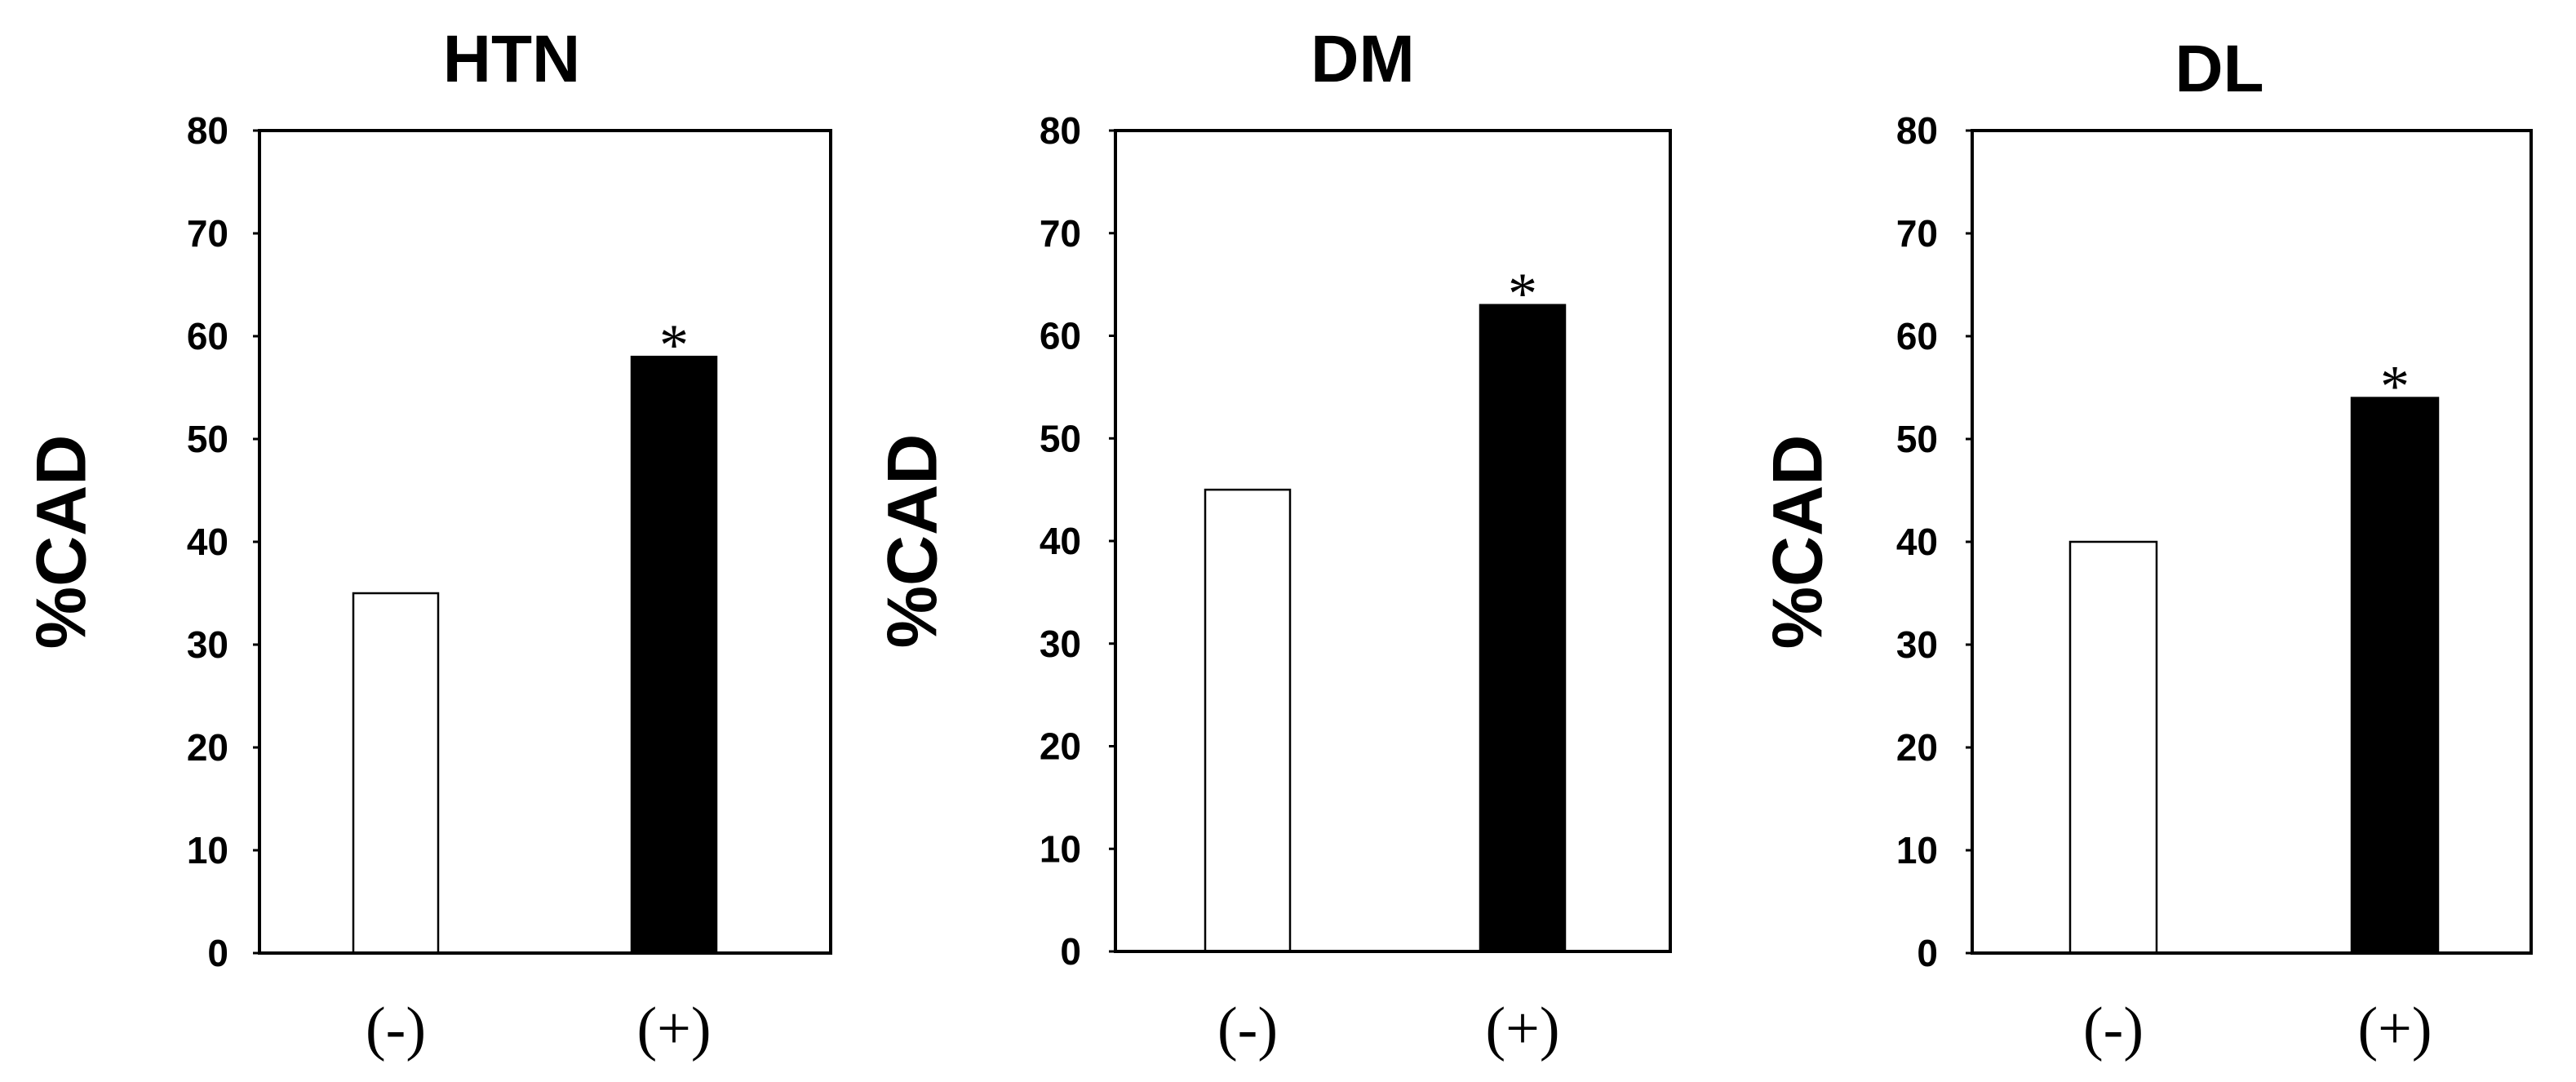 This screenshot has width=2576, height=1082. What do you see at coordinates (396, 773) in the screenshot?
I see `bar-htn-negative` at bounding box center [396, 773].